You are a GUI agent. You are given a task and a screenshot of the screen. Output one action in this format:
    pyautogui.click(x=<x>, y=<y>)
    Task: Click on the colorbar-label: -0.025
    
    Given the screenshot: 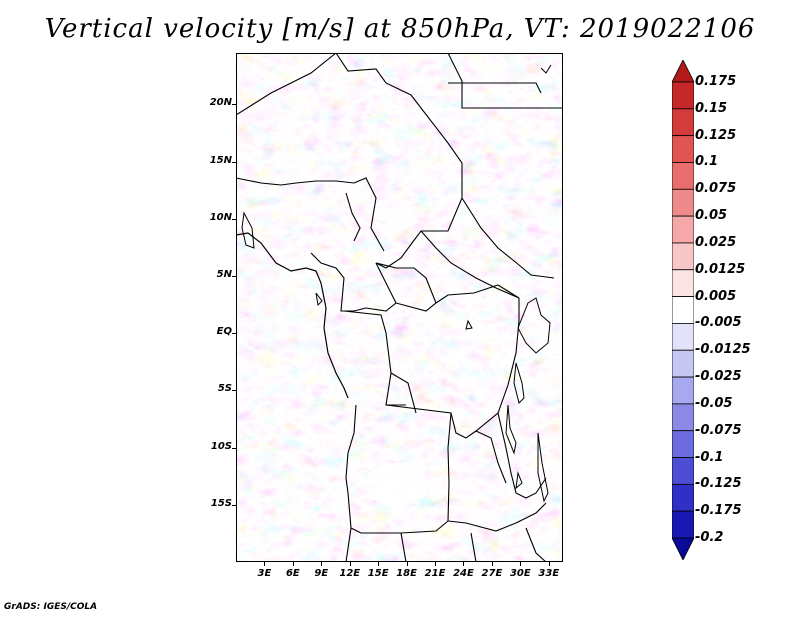 What is the action you would take?
    pyautogui.click(x=718, y=377)
    